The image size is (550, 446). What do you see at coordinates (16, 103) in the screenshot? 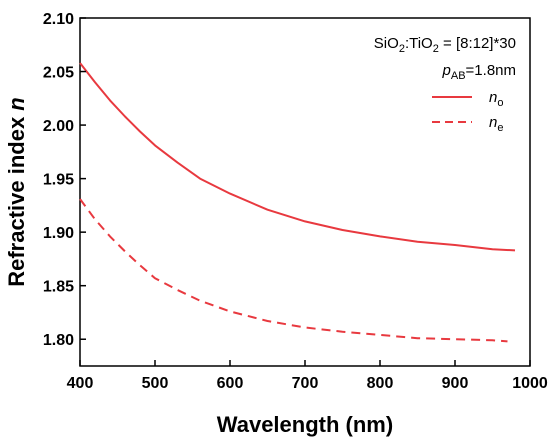
I see `y-axis-title-symbol: n` at bounding box center [16, 103].